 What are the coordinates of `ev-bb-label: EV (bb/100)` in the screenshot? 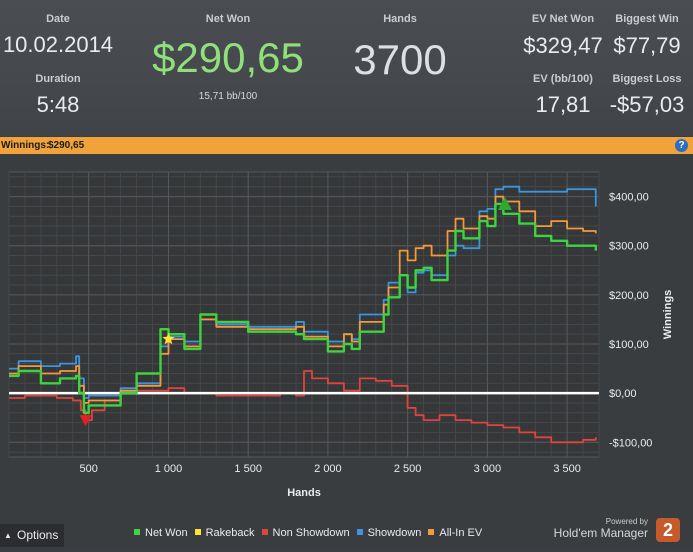 It's located at (563, 79).